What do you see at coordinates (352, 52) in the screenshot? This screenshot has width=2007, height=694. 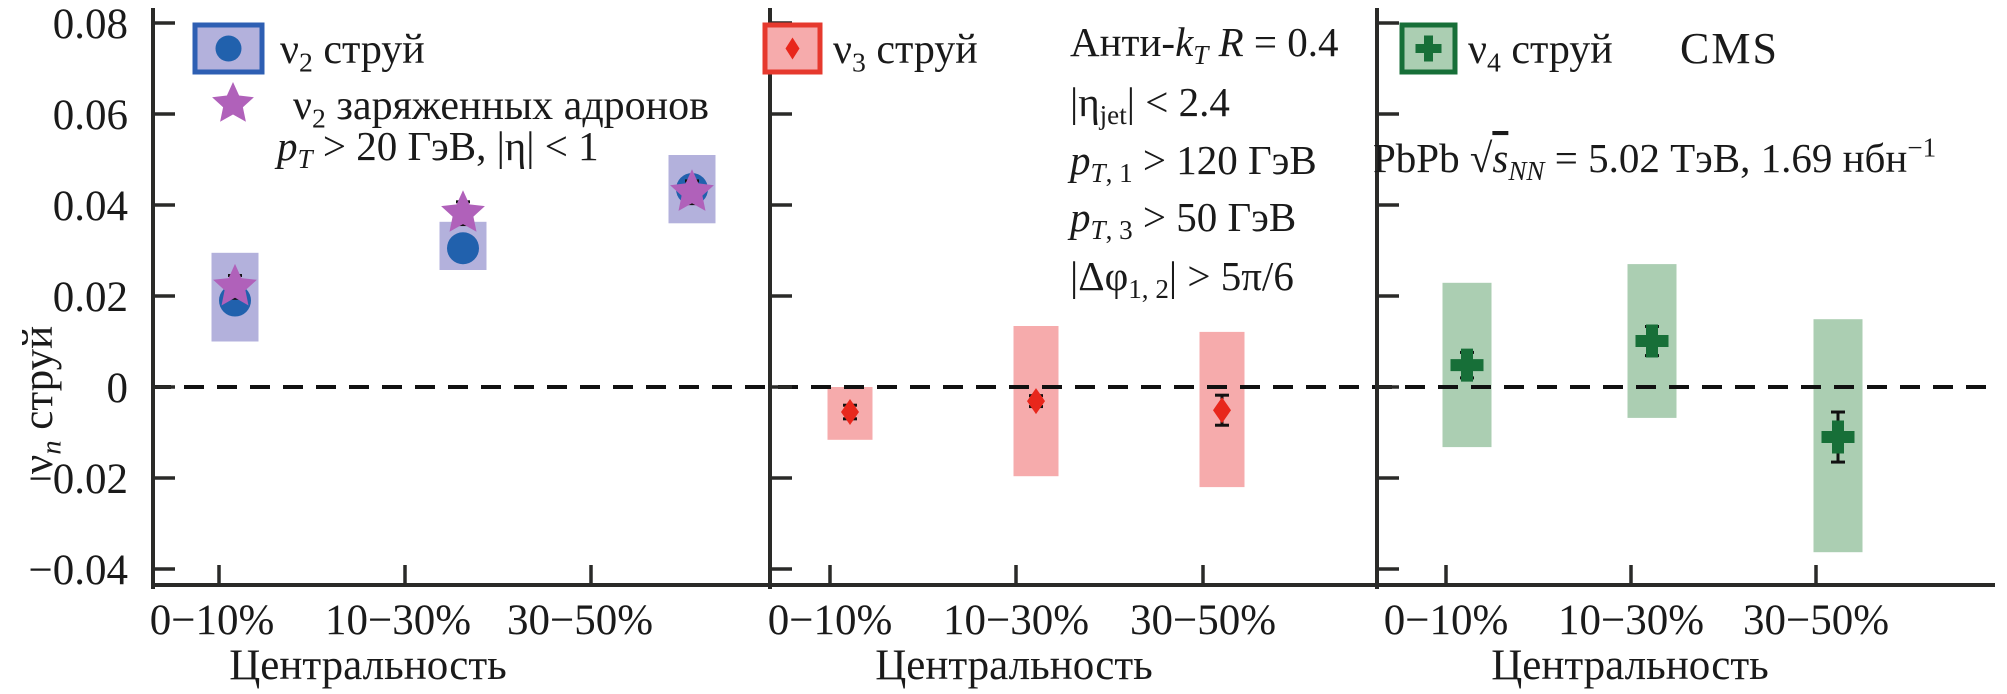 I see `legend-label: ν2 струй` at bounding box center [352, 52].